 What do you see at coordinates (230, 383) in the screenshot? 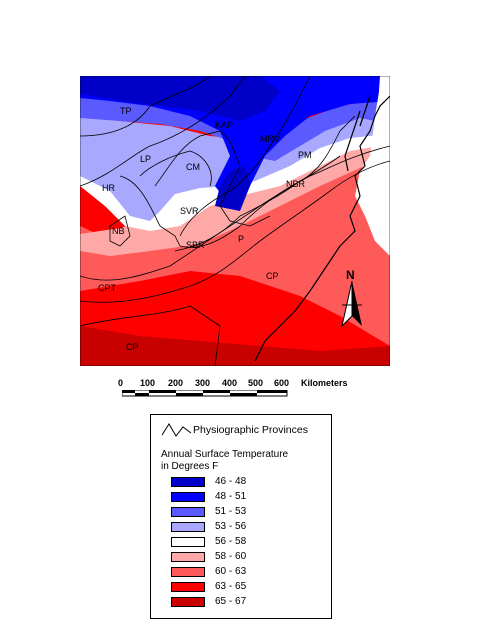
I see `scale-tick: 400` at bounding box center [230, 383].